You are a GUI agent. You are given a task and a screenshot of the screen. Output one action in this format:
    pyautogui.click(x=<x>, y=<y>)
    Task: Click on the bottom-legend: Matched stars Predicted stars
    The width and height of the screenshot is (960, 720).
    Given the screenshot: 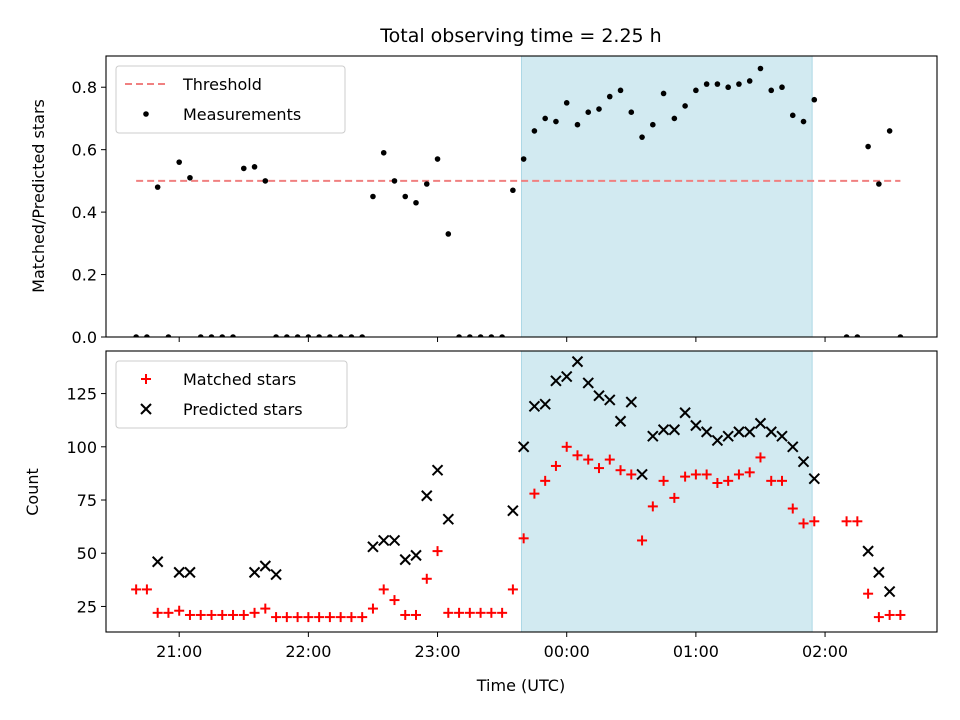 What is the action you would take?
    pyautogui.click(x=231, y=394)
    